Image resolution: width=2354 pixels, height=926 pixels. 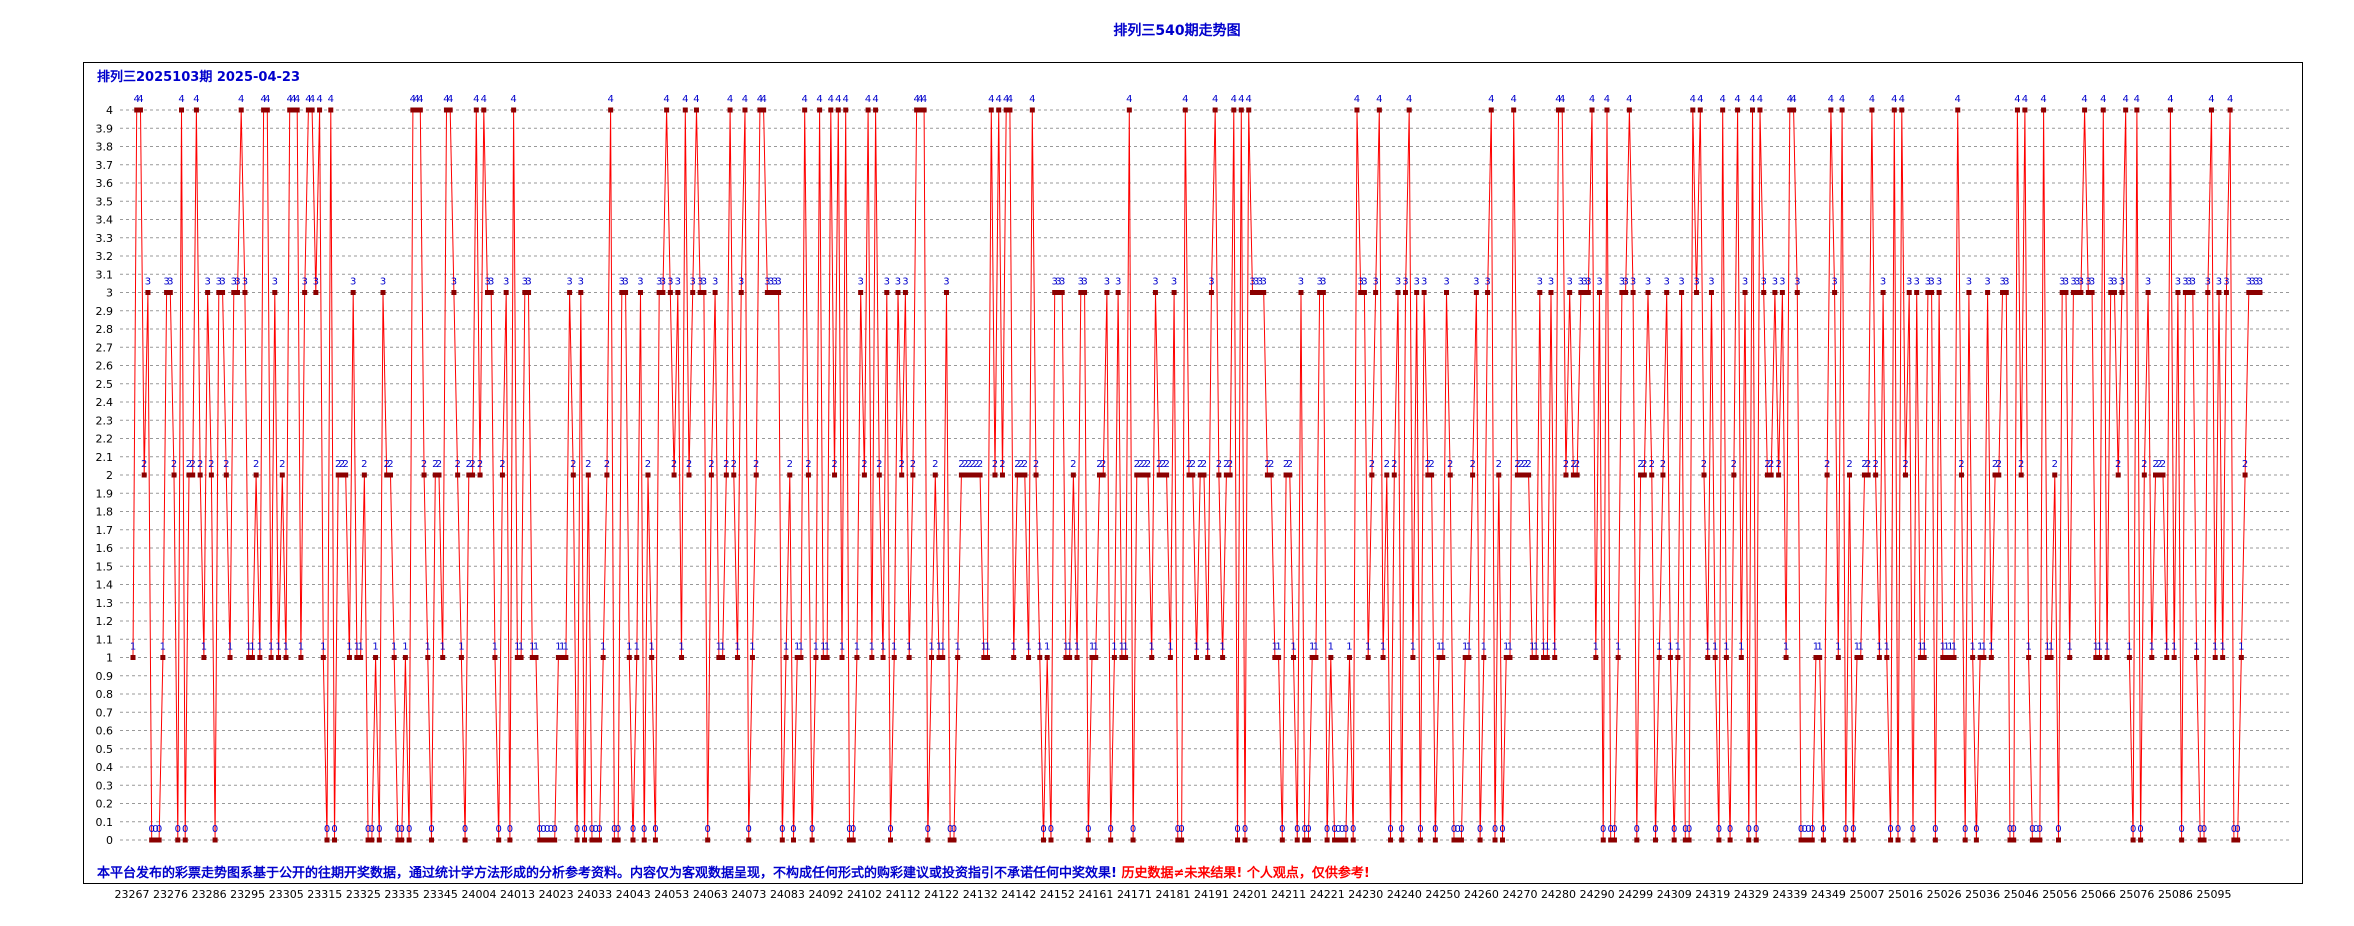 What do you see at coordinates (105, 530) in the screenshot?
I see `y-tick-label: 1.7` at bounding box center [105, 530].